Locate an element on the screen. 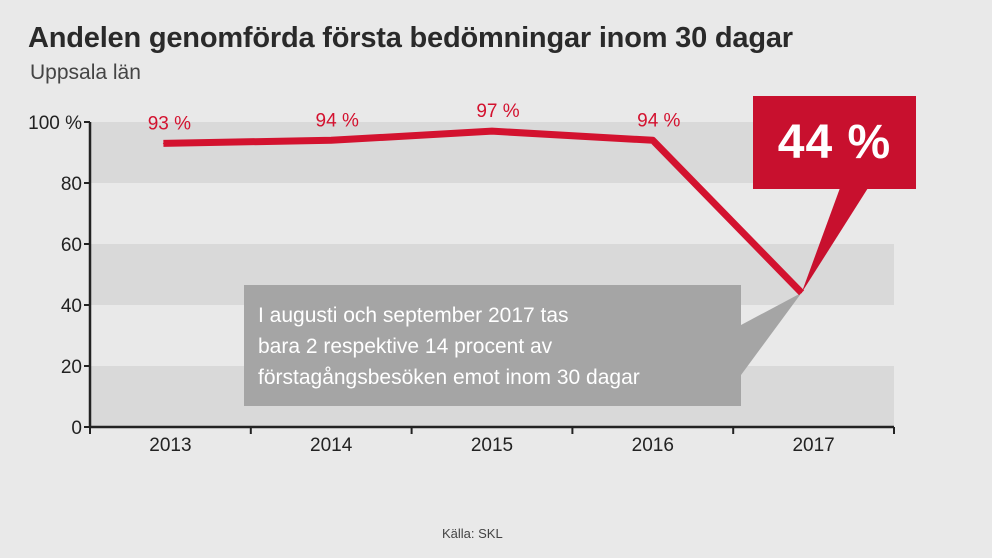  x-tick-label: 2015 is located at coordinates (492, 445).